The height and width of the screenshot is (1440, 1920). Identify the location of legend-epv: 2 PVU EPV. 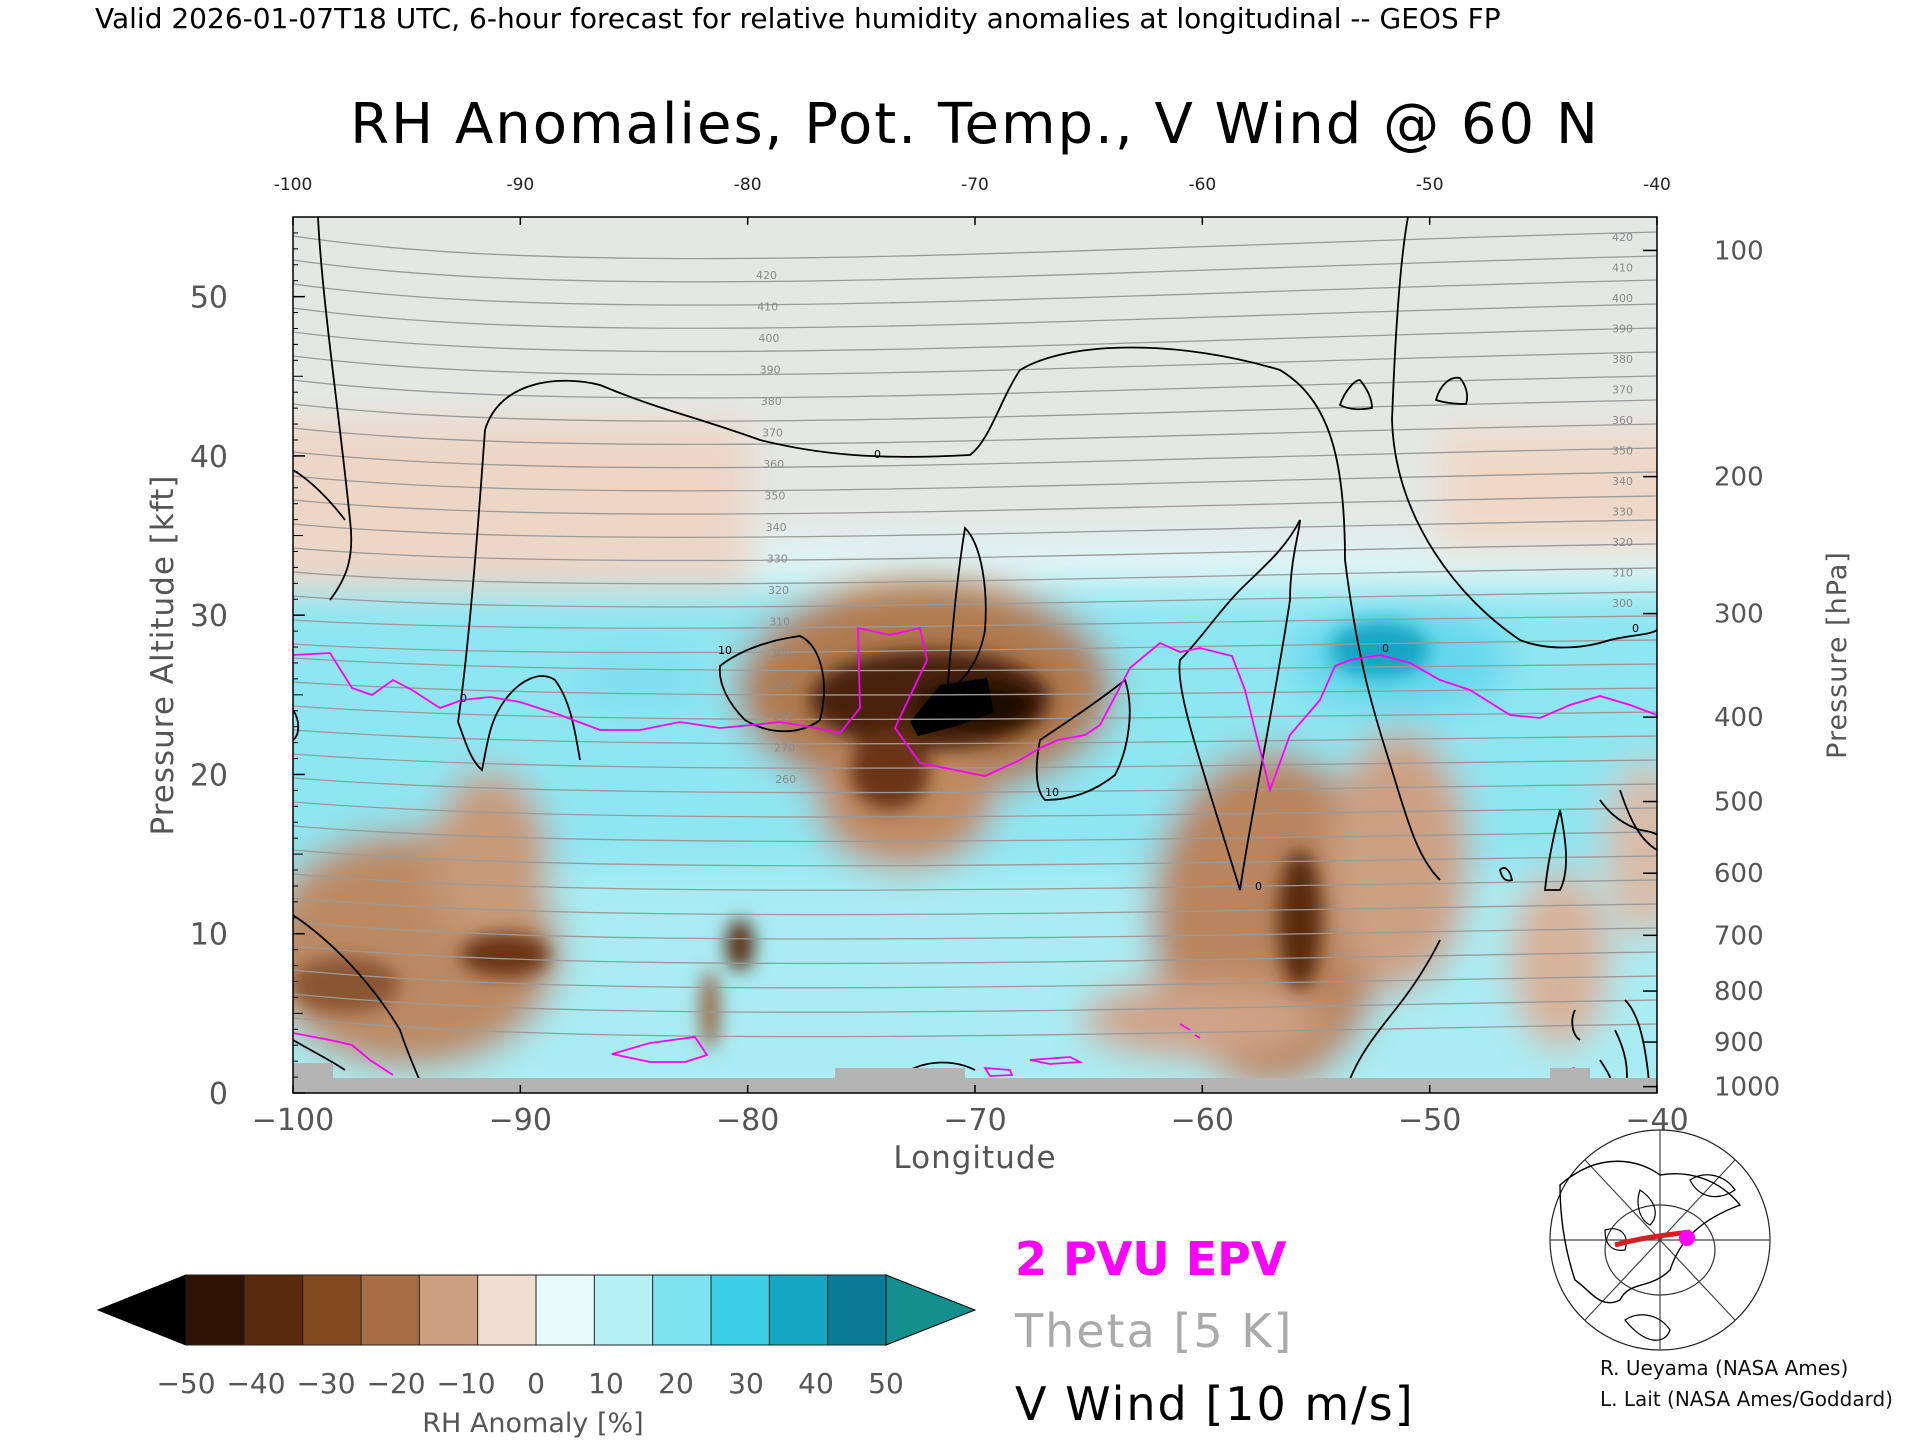
(1151, 1259).